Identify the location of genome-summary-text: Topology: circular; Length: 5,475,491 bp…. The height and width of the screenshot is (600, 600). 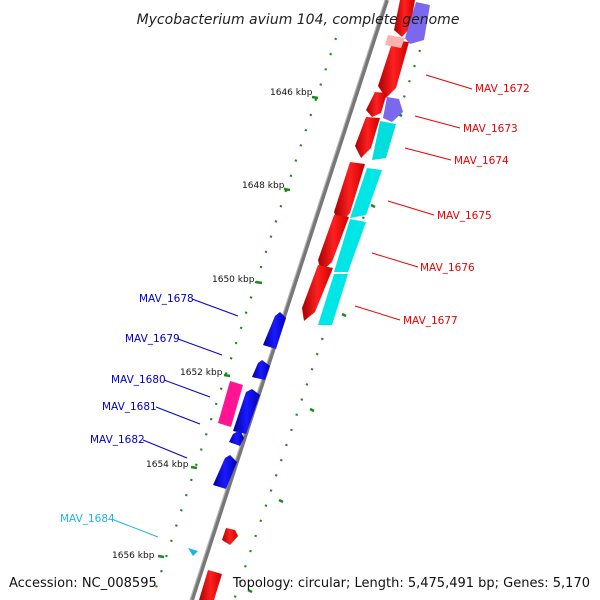
(411, 583).